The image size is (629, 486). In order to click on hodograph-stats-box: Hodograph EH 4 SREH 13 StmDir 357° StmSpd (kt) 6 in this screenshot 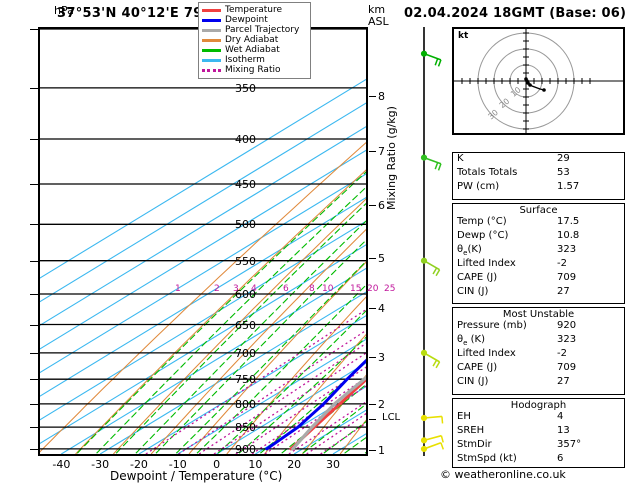, I will do `click(538, 433)`.